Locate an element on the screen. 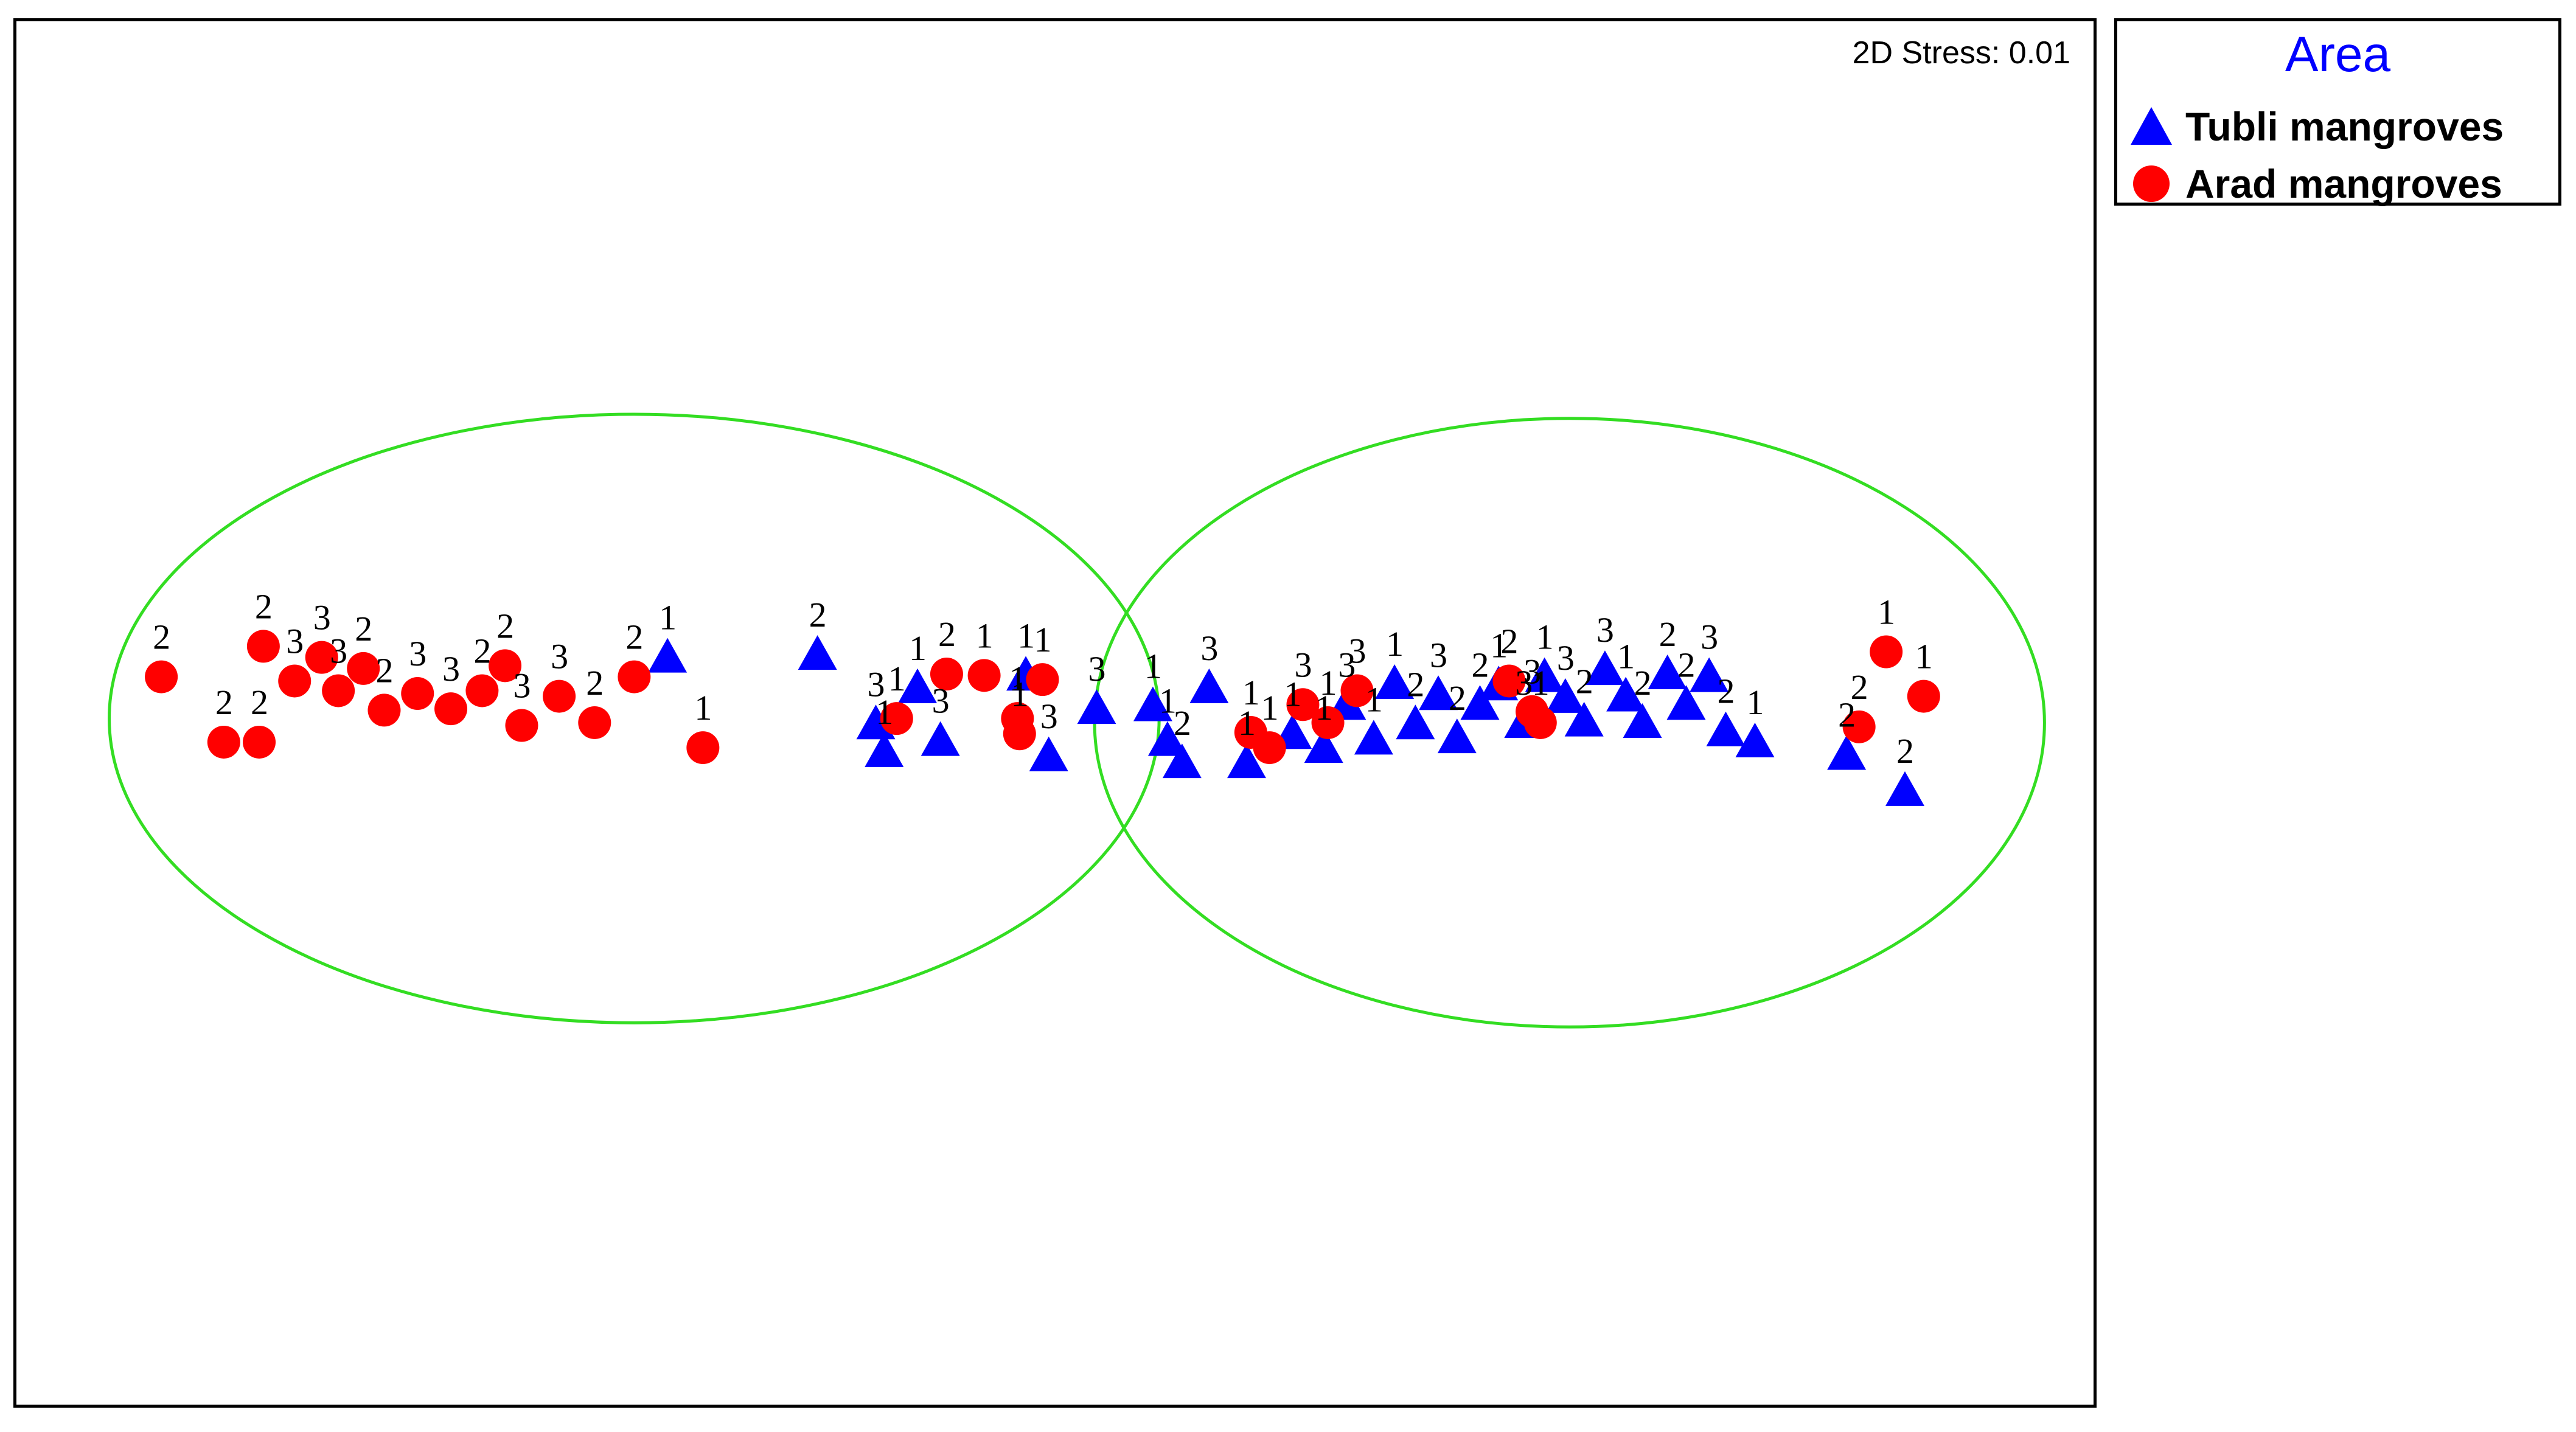 This screenshot has width=2576, height=1432. point-label-arad-27: 1 is located at coordinates (1328, 683).